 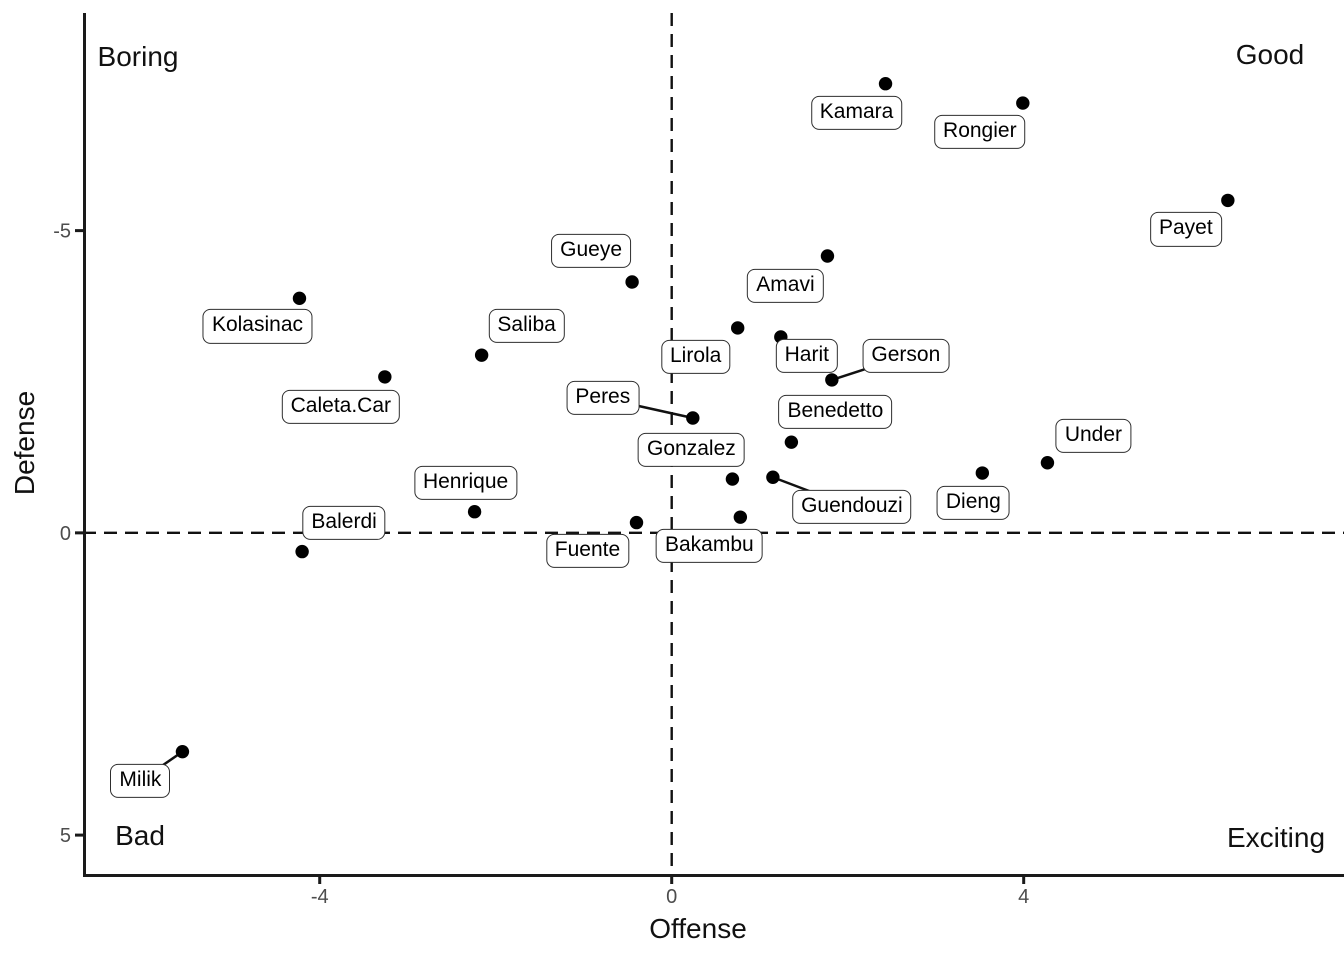 I want to click on y-tick-label-5: 5, so click(x=65, y=836).